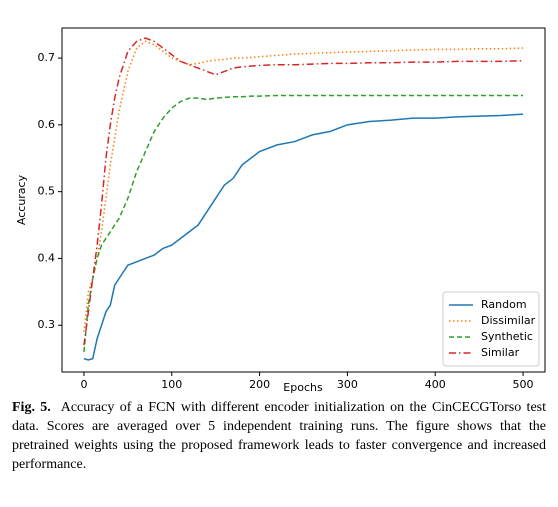  What do you see at coordinates (347, 384) in the screenshot?
I see `x-tick-label: 300` at bounding box center [347, 384].